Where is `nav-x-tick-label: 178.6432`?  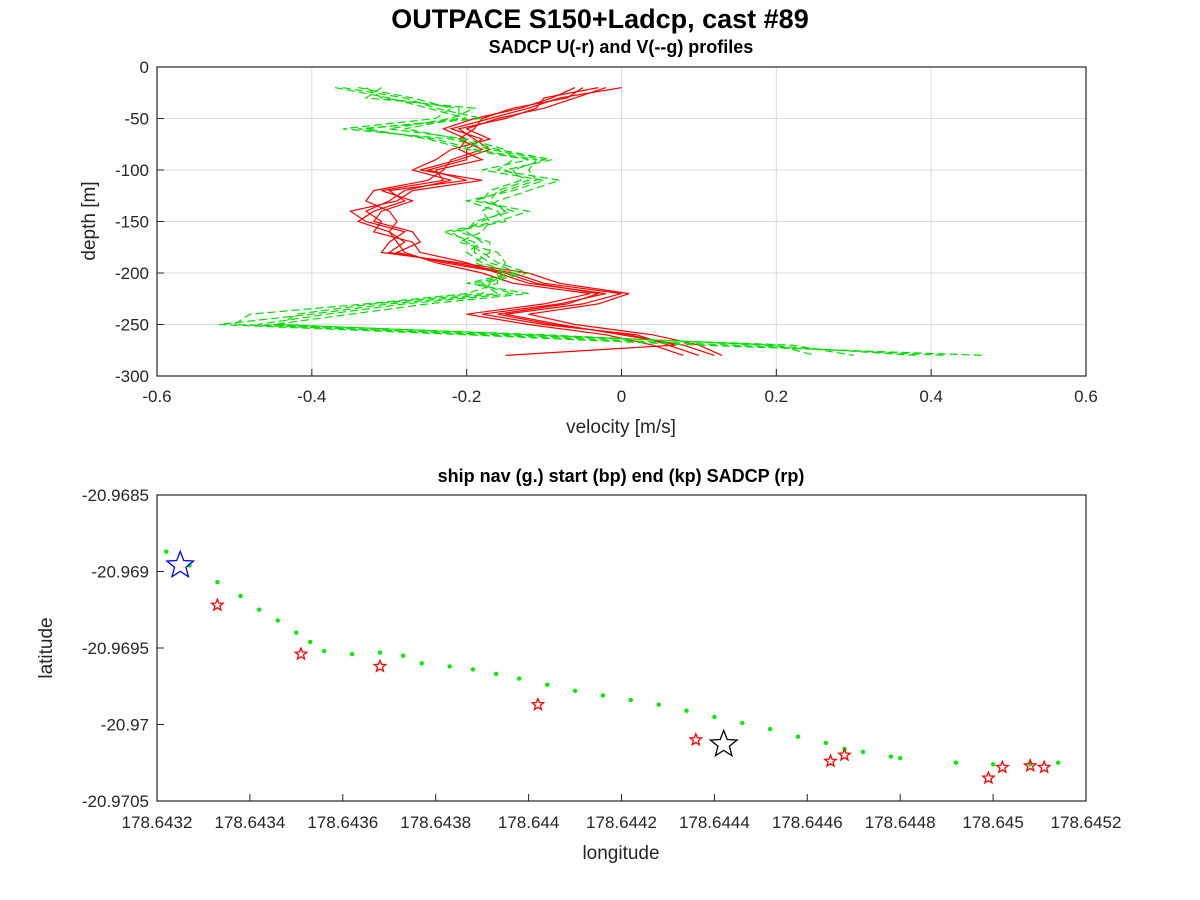 nav-x-tick-label: 178.6432 is located at coordinates (157, 822).